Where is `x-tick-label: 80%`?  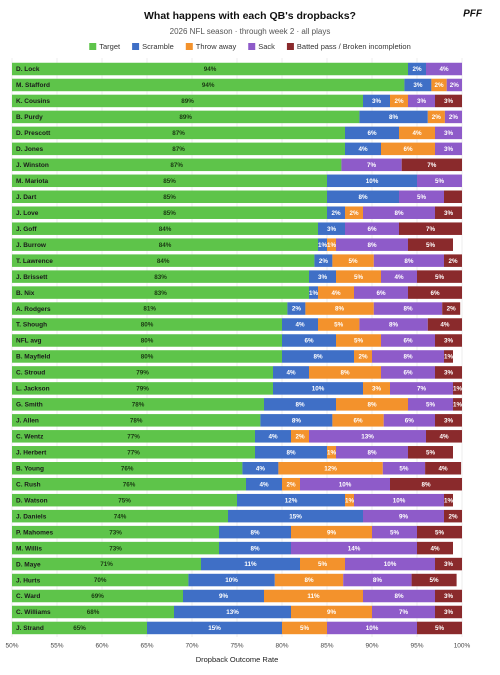
x-tick-label: 80% is located at coordinates (281, 646).